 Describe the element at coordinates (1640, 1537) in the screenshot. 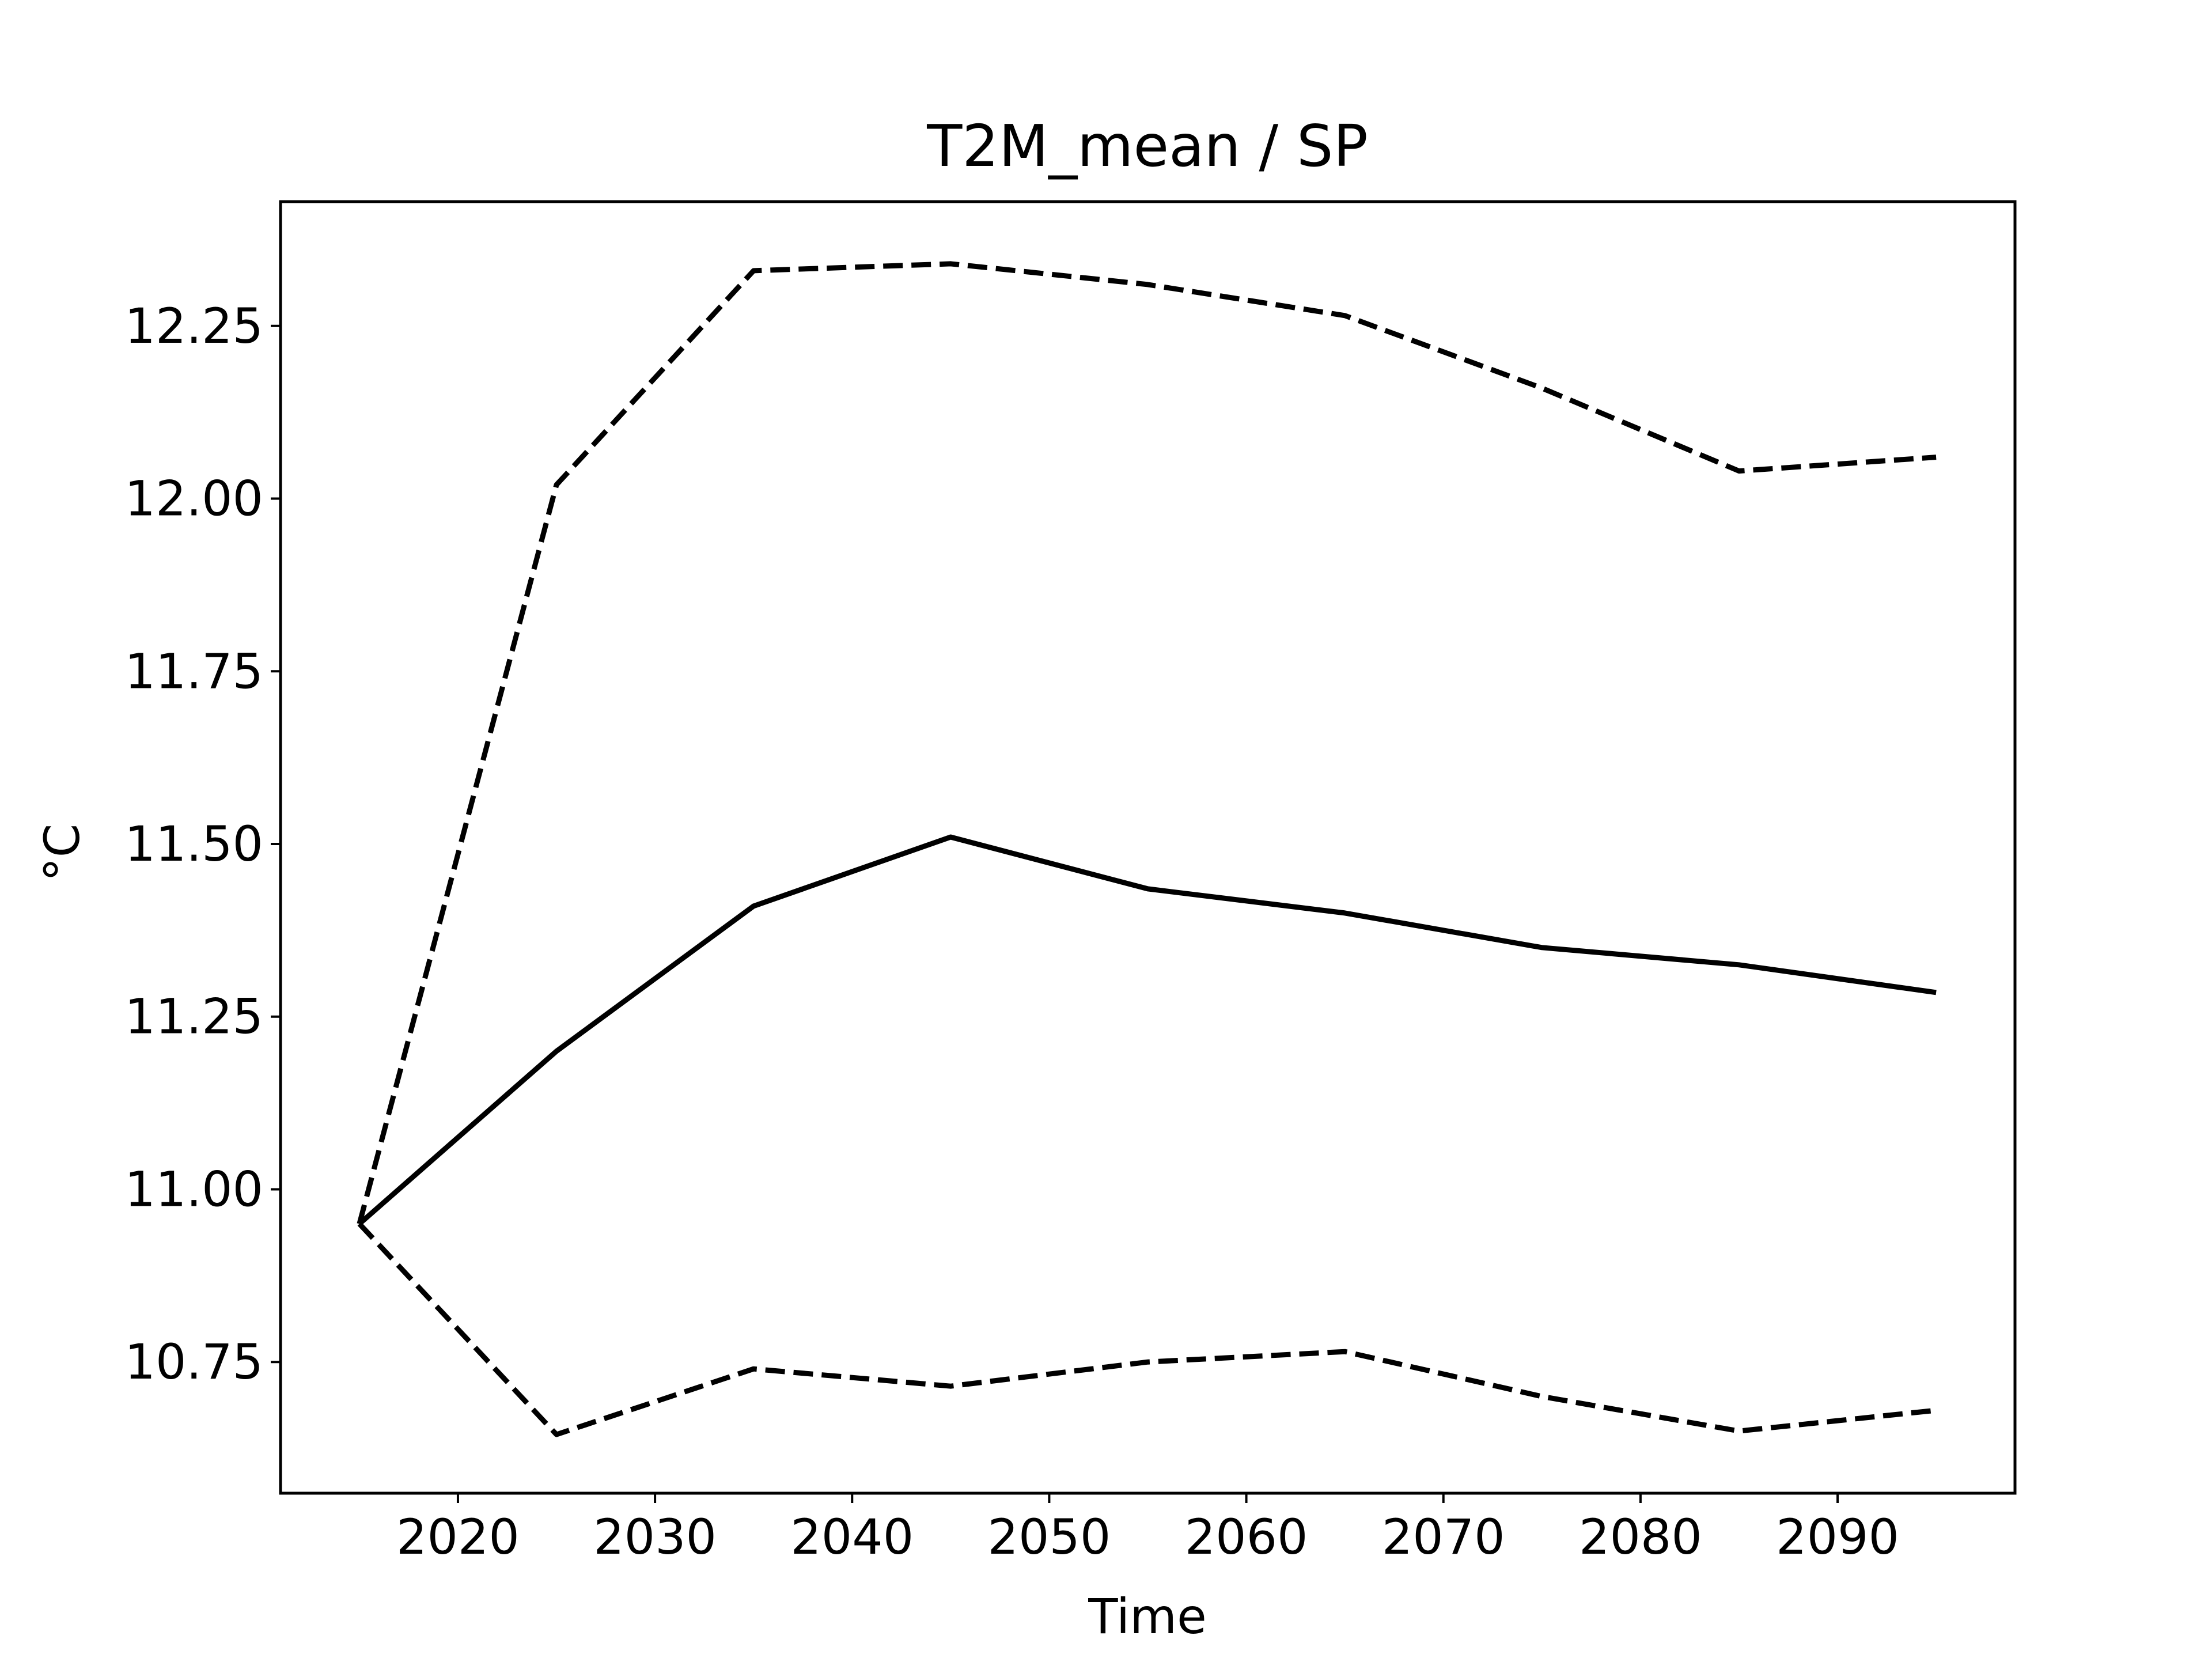

I see `x-tick-label: 2080` at that location.